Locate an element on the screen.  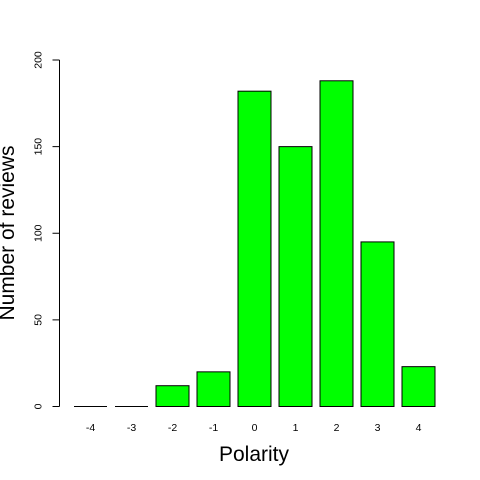
x-tick-label: -2 is located at coordinates (172, 428).